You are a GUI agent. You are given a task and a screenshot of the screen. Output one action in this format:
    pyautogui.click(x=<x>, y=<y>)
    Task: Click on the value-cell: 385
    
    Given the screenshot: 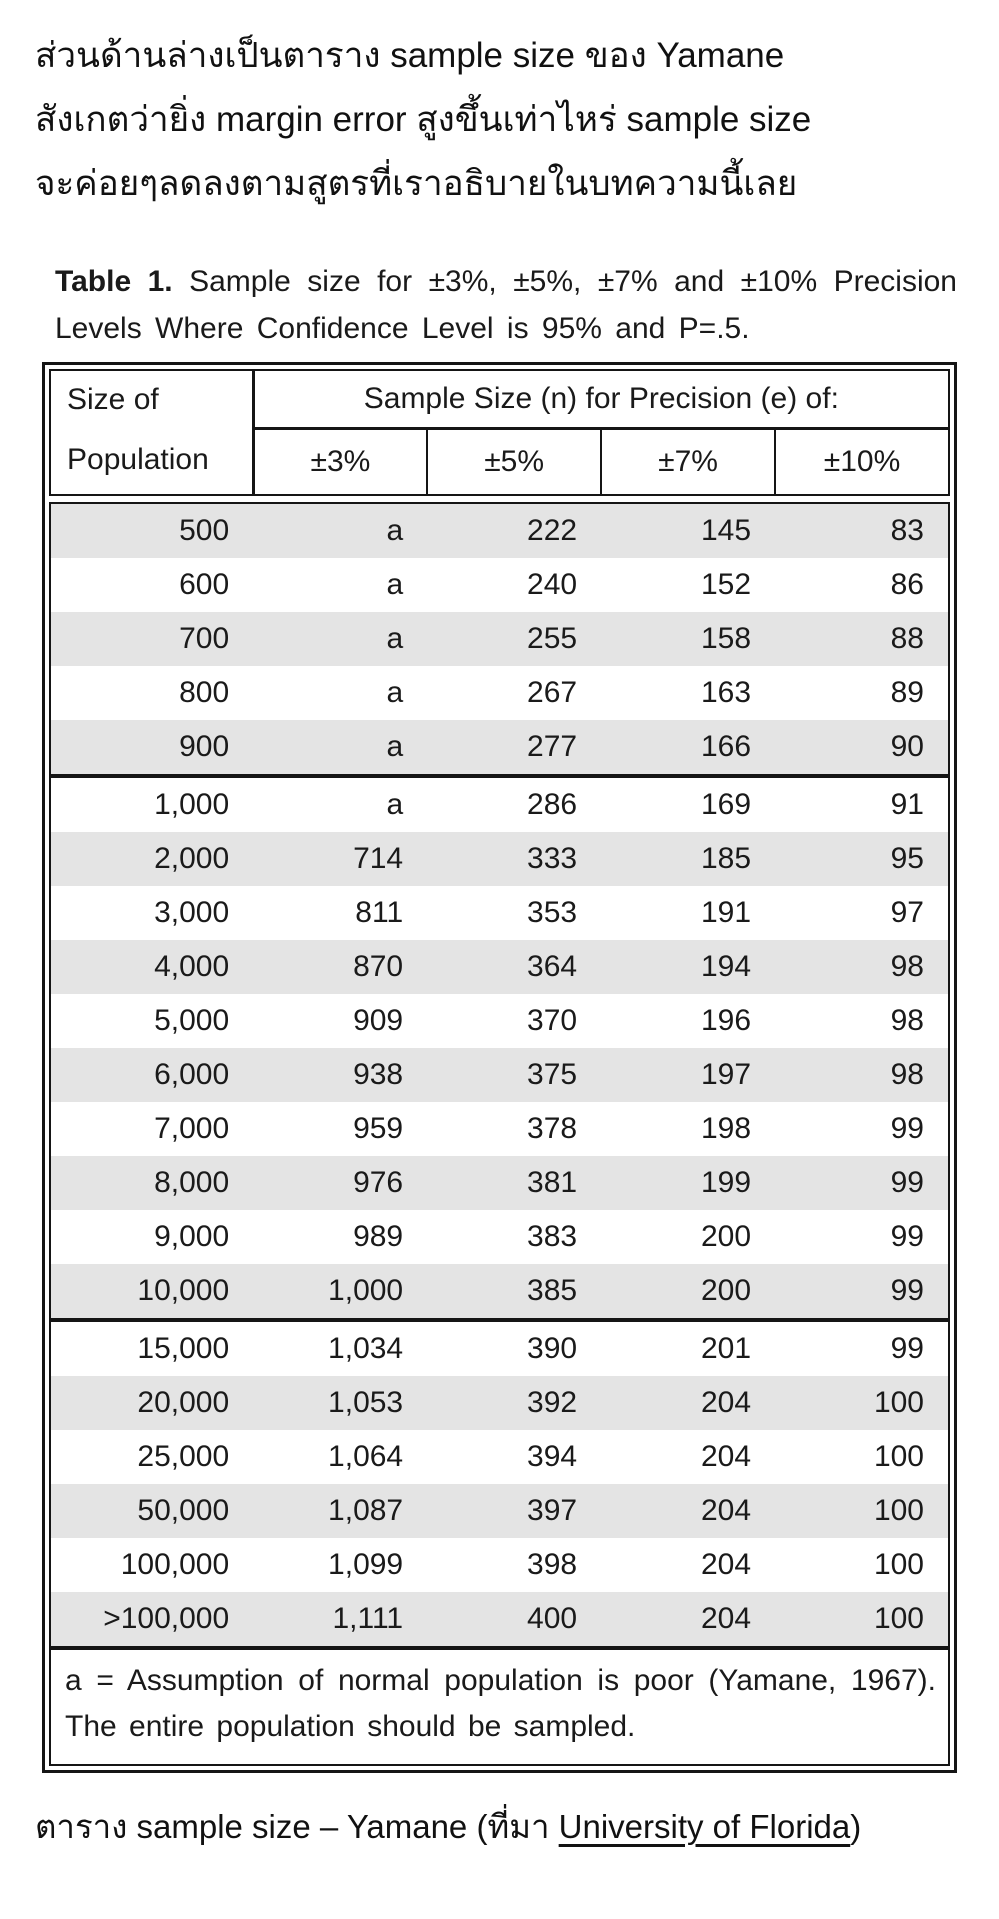 What is the action you would take?
    pyautogui.click(x=552, y=1290)
    